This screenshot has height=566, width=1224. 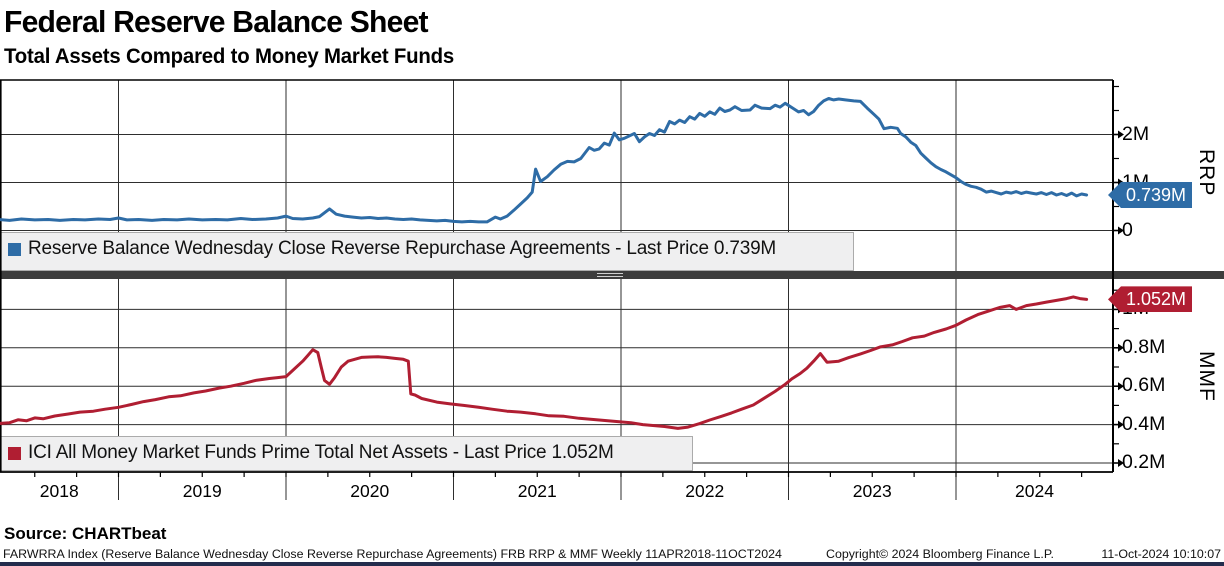 I want to click on x-year-label-2020: 2020, so click(x=370, y=491).